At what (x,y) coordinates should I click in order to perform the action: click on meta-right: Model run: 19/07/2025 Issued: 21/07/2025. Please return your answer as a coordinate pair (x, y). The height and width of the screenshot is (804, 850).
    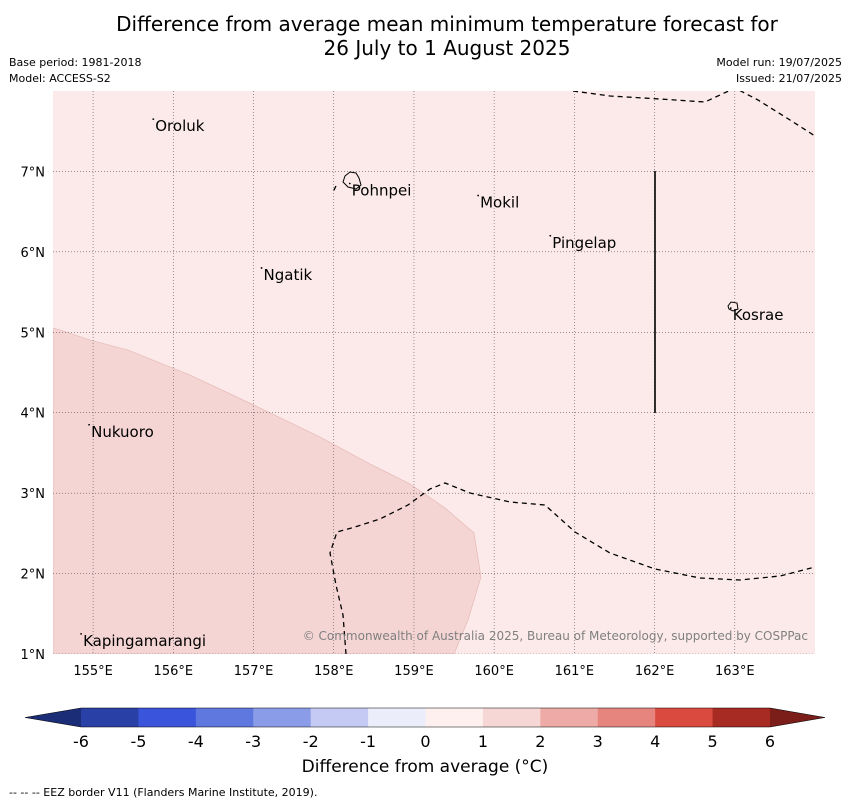
    Looking at the image, I should click on (779, 71).